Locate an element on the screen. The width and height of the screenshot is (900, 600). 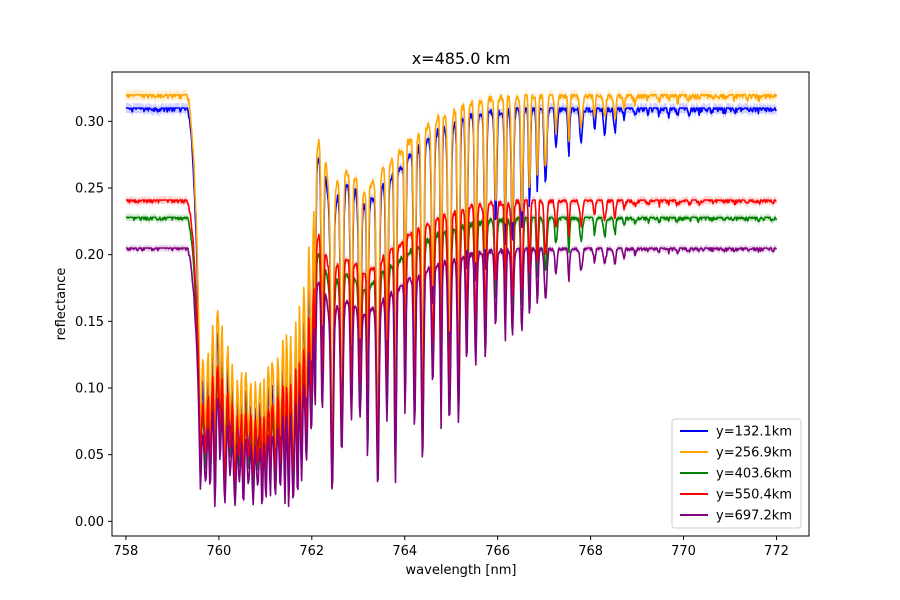
x-axis-label: wavelength [nm] is located at coordinates (461, 570).